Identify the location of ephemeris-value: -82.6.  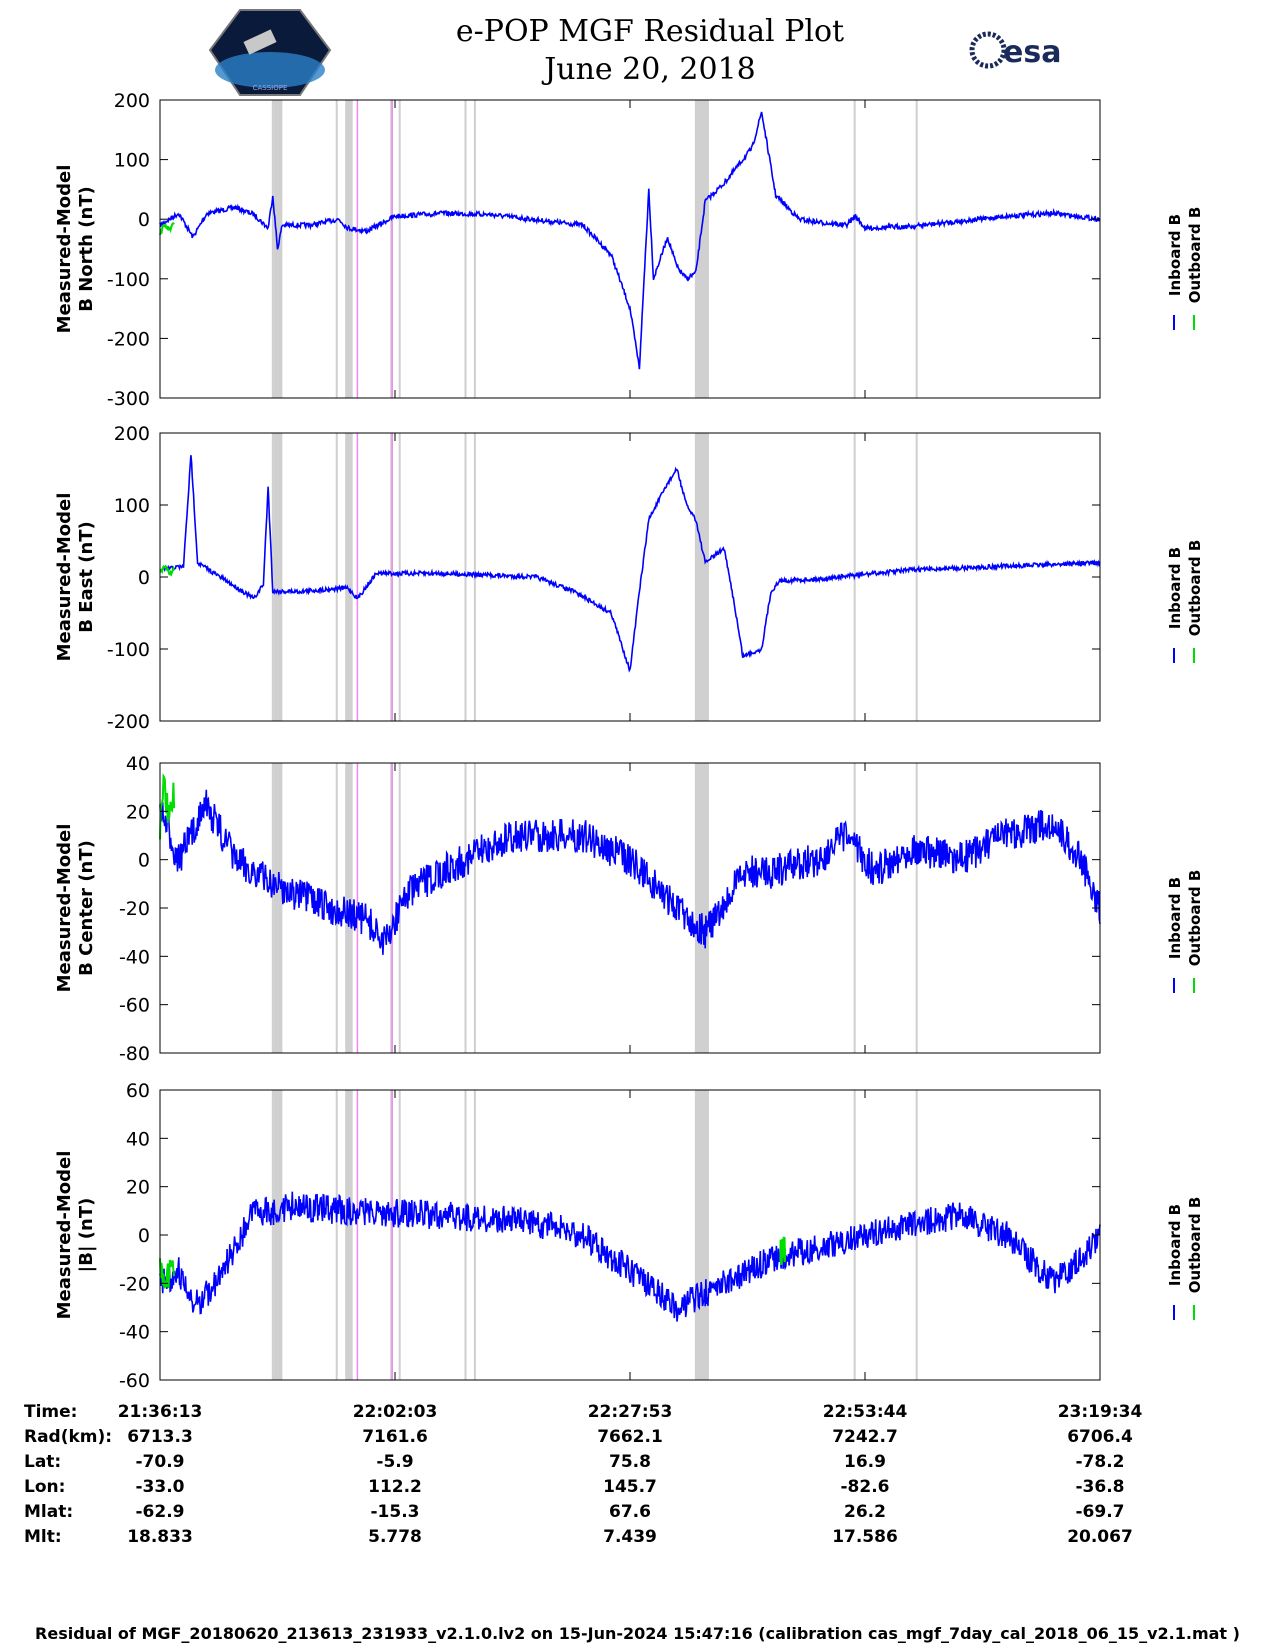
(865, 1487).